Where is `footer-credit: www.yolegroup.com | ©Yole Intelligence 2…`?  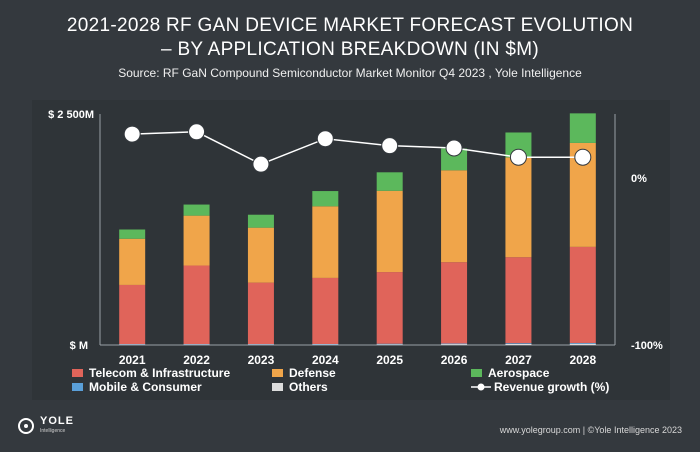
footer-credit: www.yolegroup.com | ©Yole Intelligence 2… is located at coordinates (590, 430).